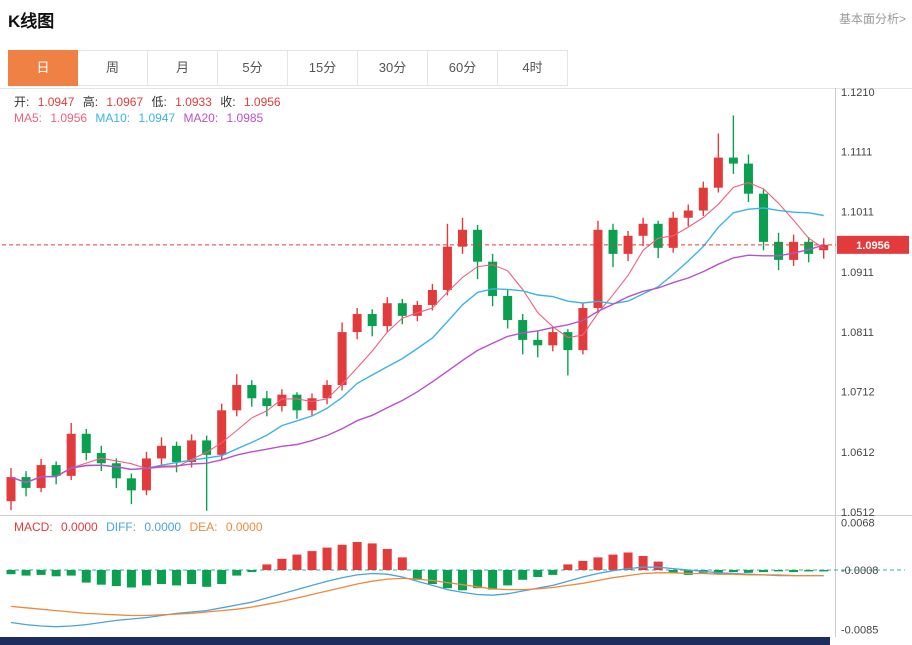 This screenshot has height=645, width=912. I want to click on tab-15min: 15分, so click(323, 68).